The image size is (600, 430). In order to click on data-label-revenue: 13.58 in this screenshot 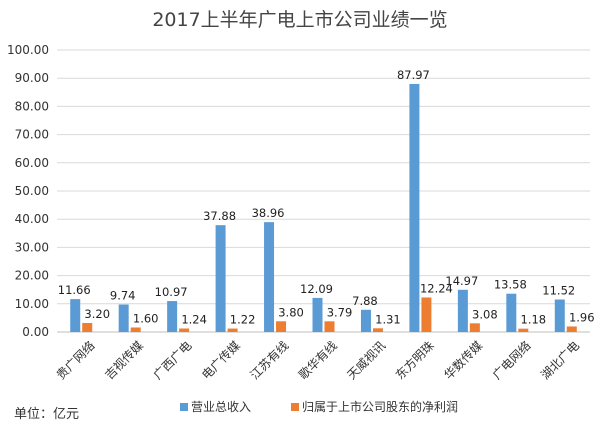, I will do `click(510, 285)`.